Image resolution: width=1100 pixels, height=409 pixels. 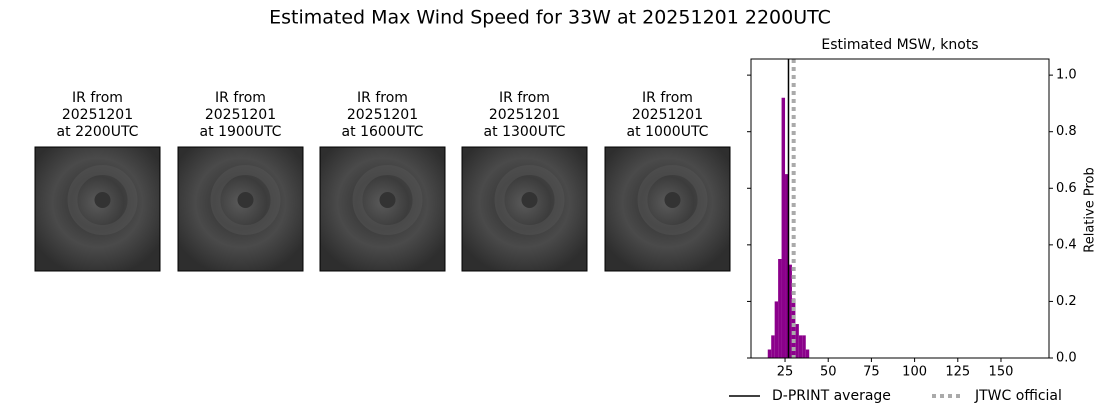 What do you see at coordinates (914, 372) in the screenshot?
I see `x-tick-label: 100` at bounding box center [914, 372].